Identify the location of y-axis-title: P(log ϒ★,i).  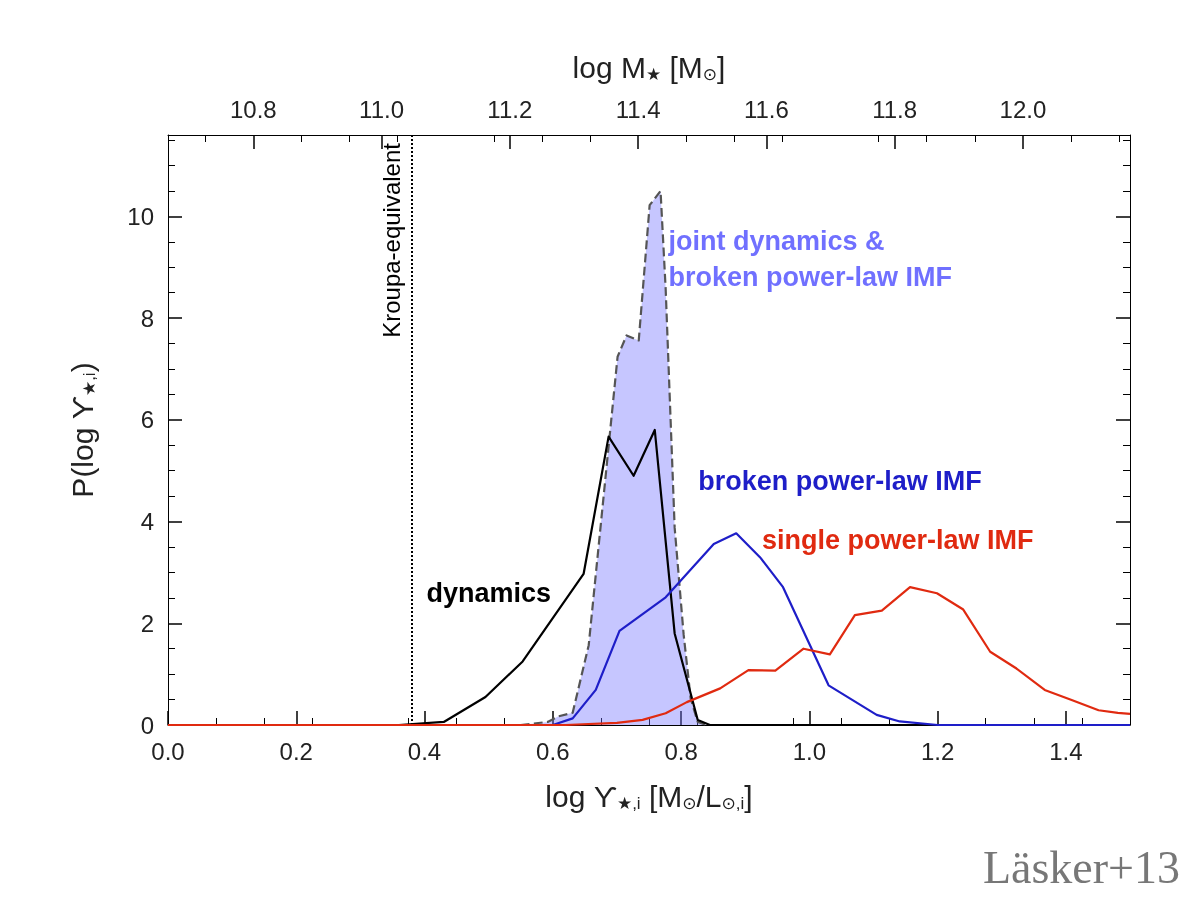
(82, 430).